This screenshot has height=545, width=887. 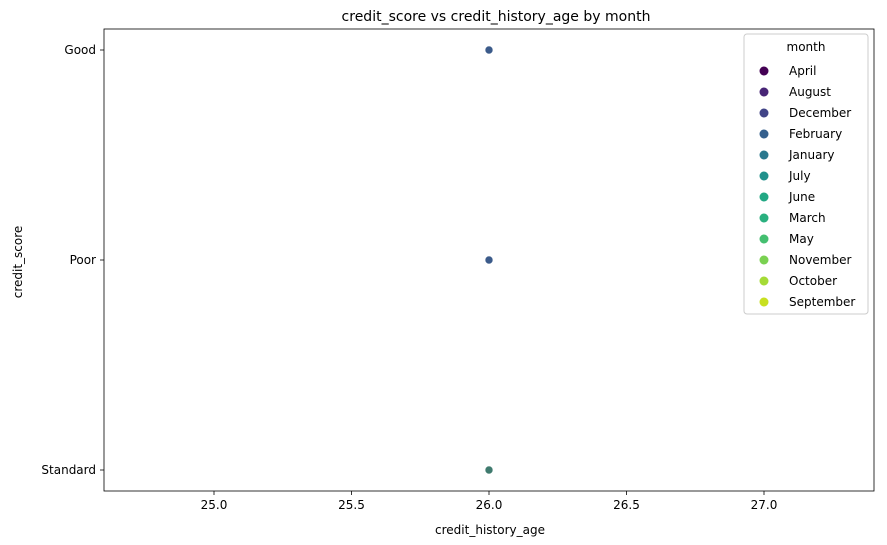 What do you see at coordinates (83, 260) in the screenshot?
I see `y-tick-label: Poor` at bounding box center [83, 260].